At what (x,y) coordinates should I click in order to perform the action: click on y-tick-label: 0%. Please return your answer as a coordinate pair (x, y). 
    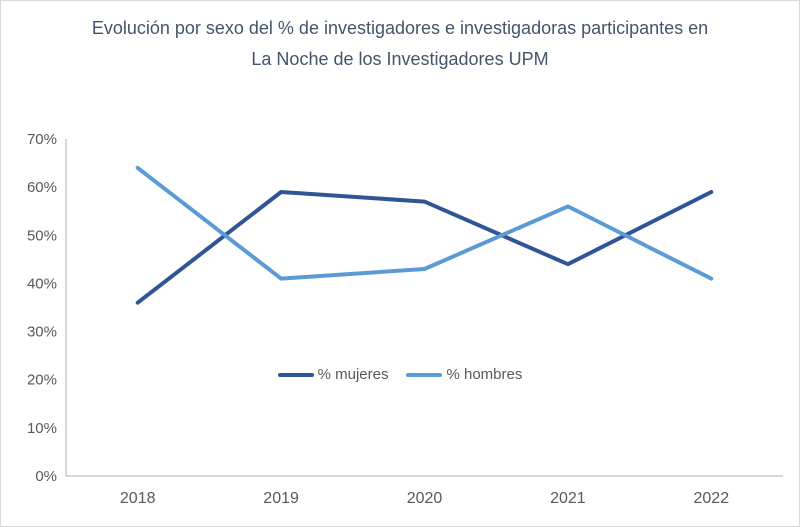
    Looking at the image, I should click on (46, 476).